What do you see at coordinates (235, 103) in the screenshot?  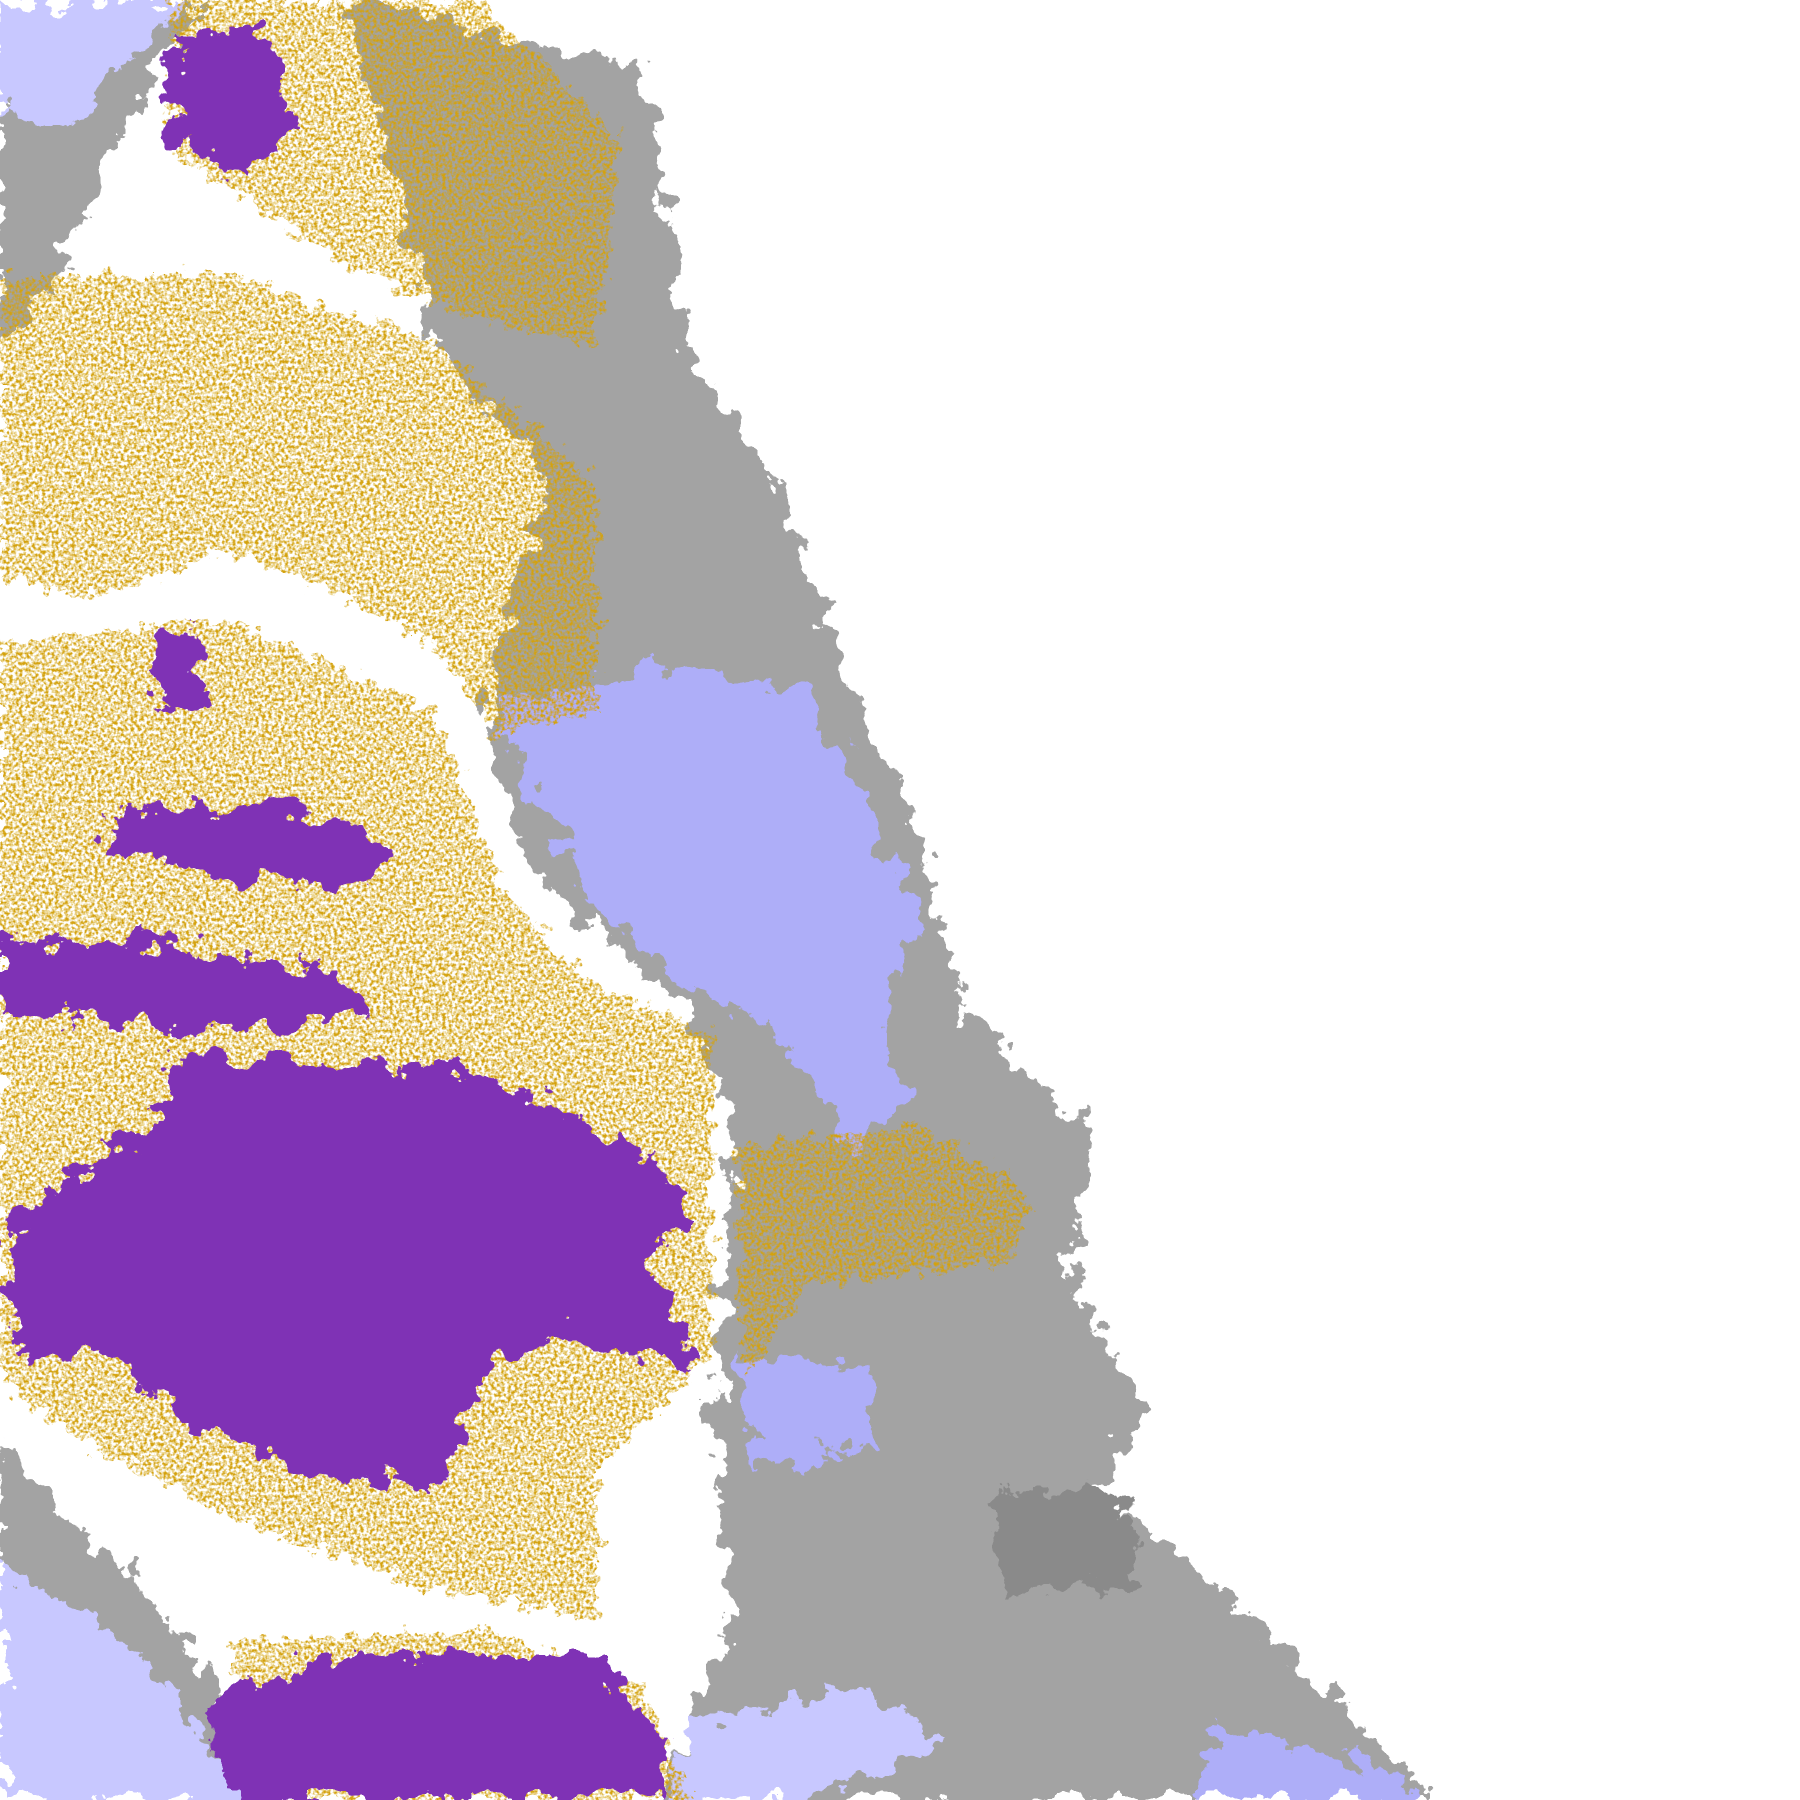 I see `purple-region-north` at bounding box center [235, 103].